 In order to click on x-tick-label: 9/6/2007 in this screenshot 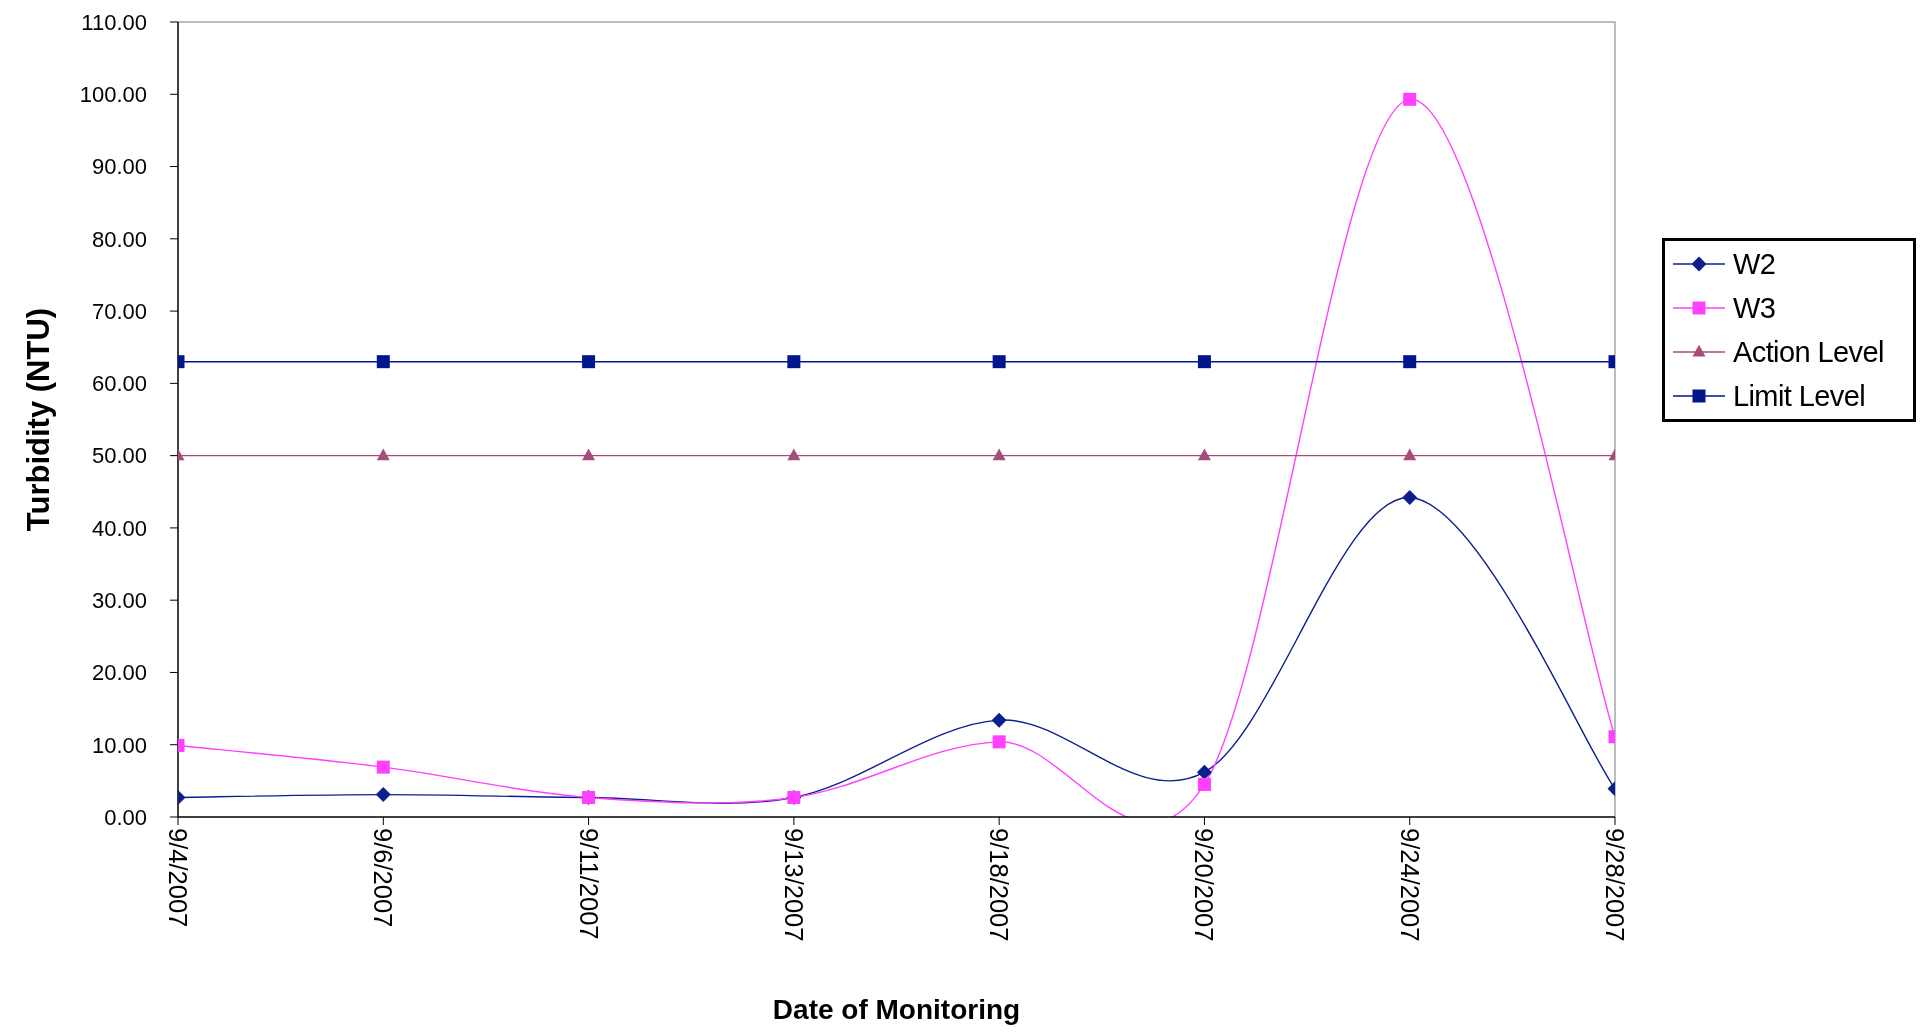, I will do `click(383, 878)`.